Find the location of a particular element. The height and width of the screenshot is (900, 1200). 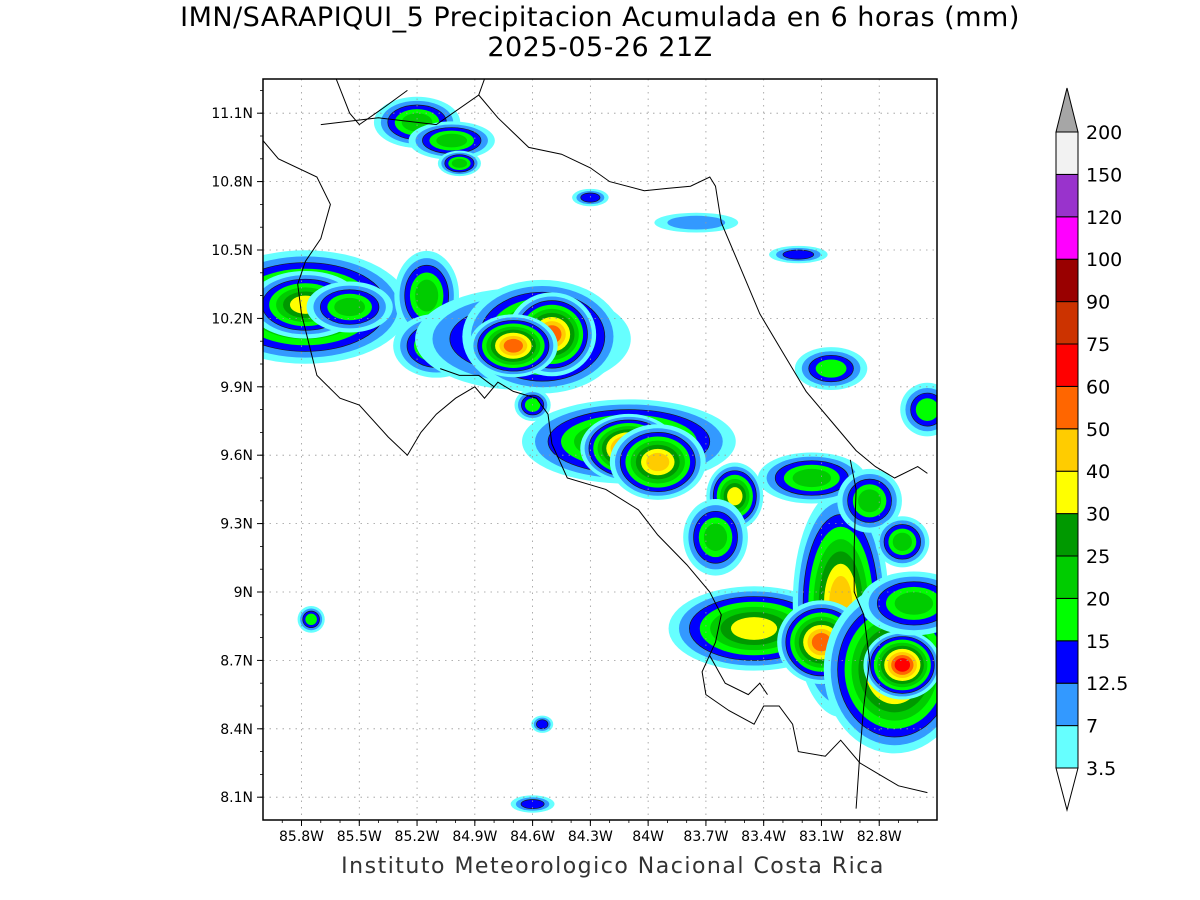

lat-tick-label: 10.5N is located at coordinates (232, 251).